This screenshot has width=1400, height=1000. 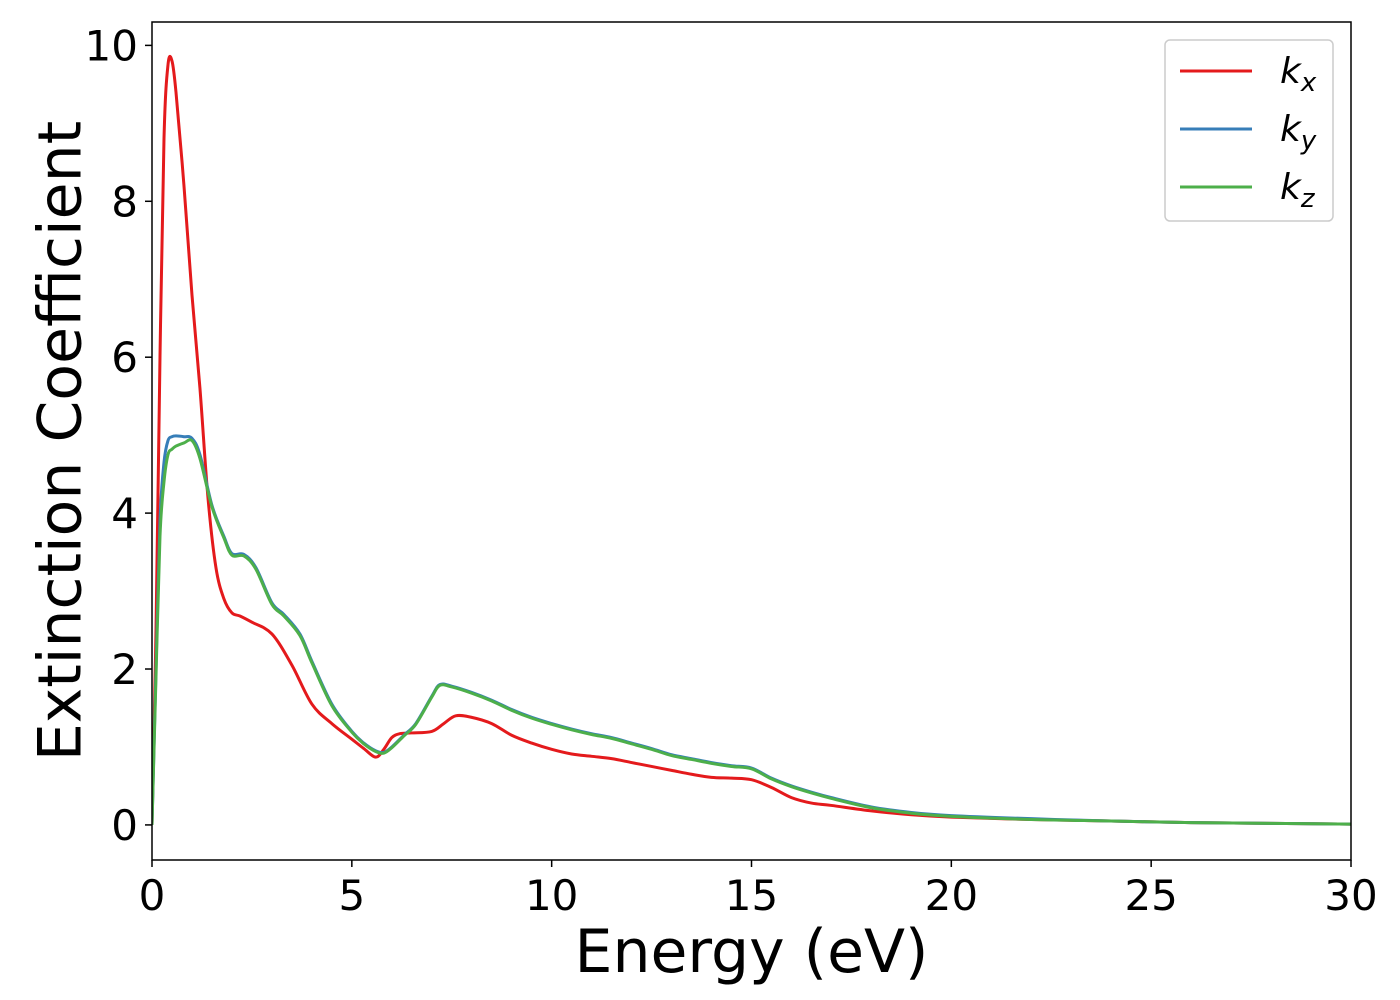 What do you see at coordinates (61, 441) in the screenshot?
I see `y-axis-title: Extinction Coefficient` at bounding box center [61, 441].